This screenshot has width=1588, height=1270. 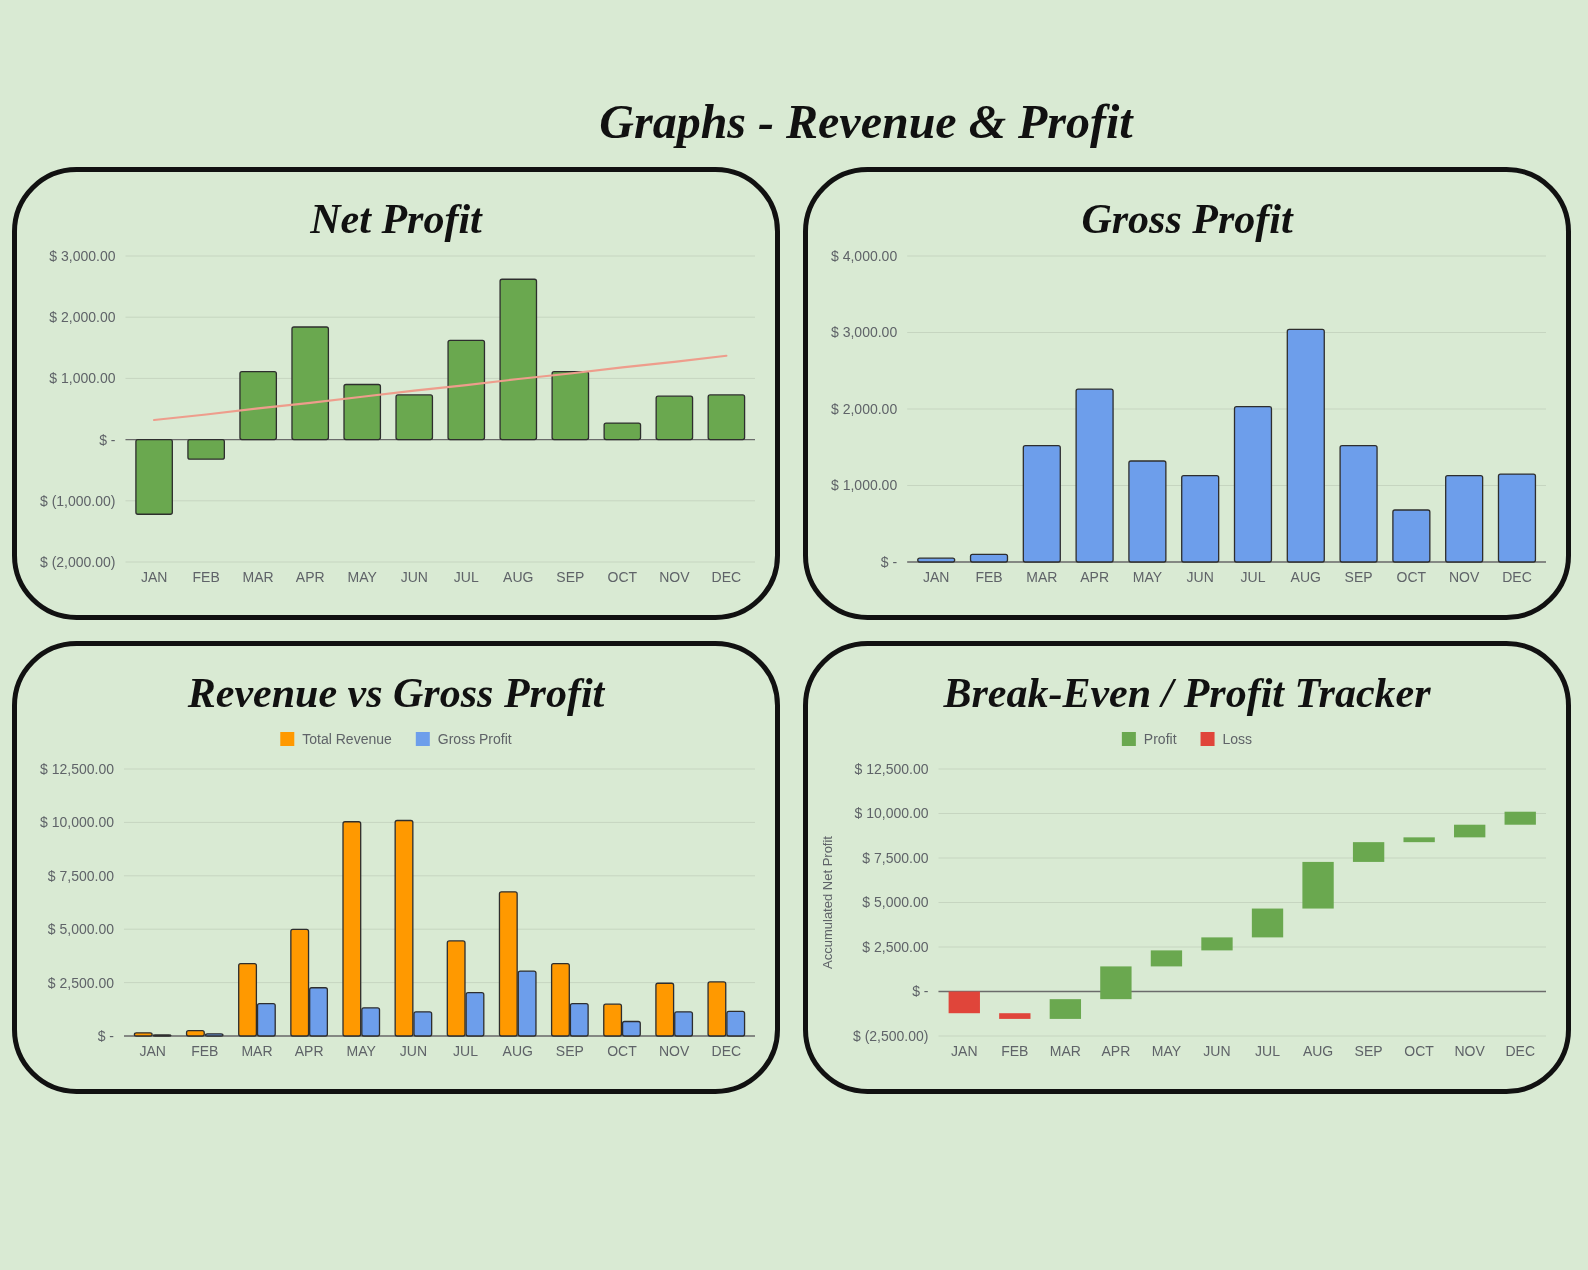 I want to click on y-tick-label: $ 10,000.00, so click(x=891, y=813).